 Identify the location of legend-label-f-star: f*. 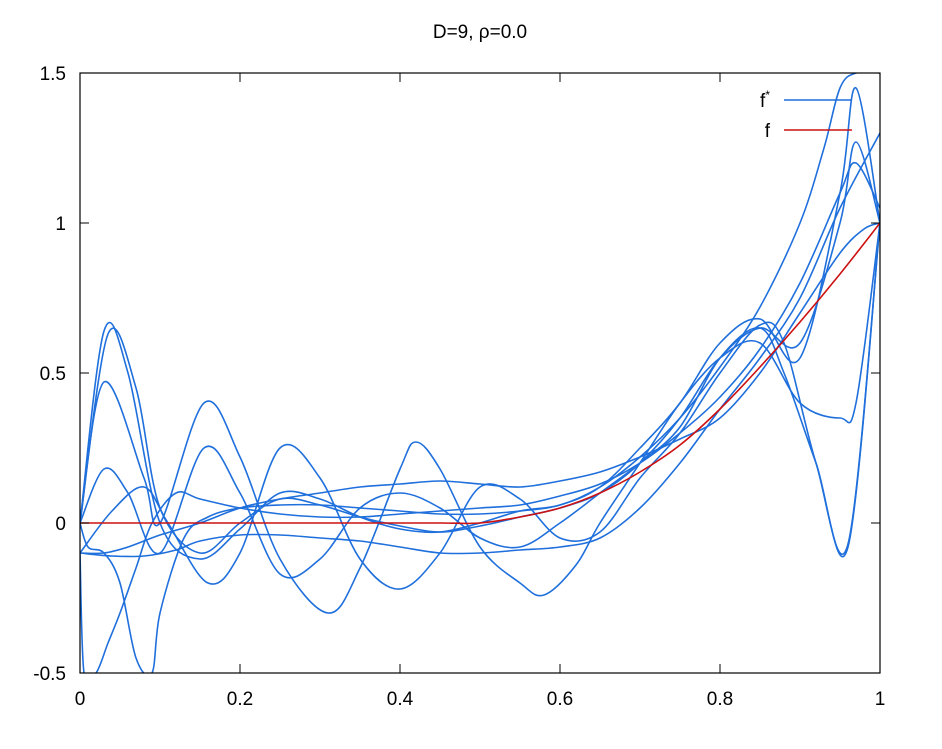
(765, 100).